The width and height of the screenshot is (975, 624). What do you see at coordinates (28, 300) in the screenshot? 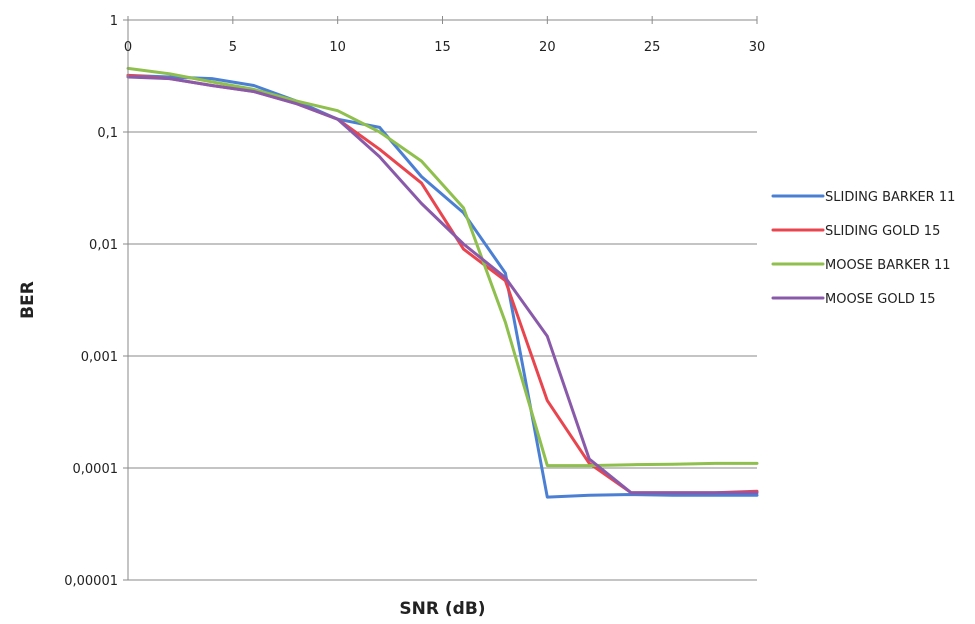
I see `y-axis-title: BER` at bounding box center [28, 300].